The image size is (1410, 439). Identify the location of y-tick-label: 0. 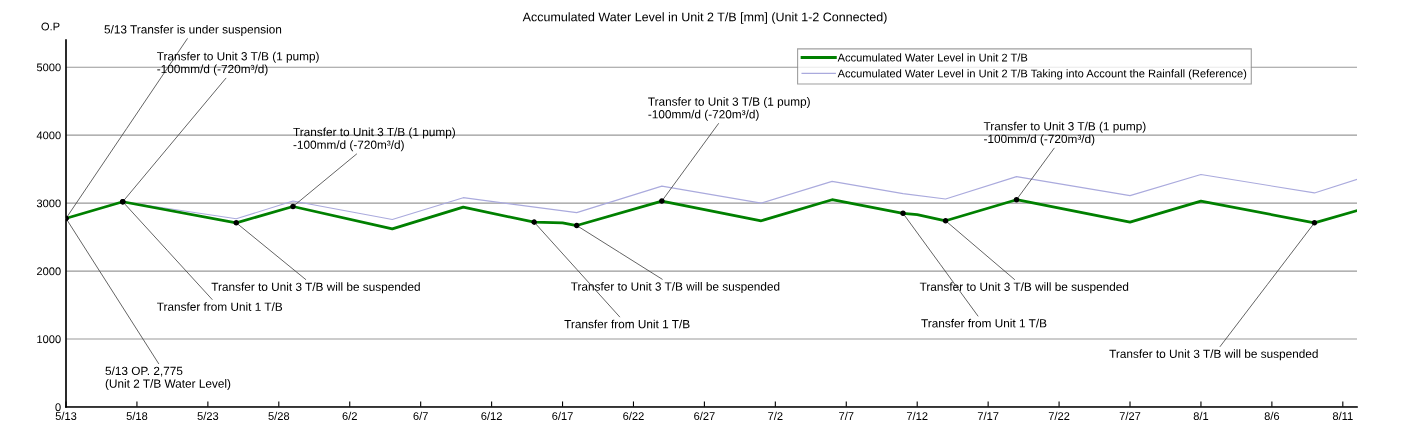
(58, 407).